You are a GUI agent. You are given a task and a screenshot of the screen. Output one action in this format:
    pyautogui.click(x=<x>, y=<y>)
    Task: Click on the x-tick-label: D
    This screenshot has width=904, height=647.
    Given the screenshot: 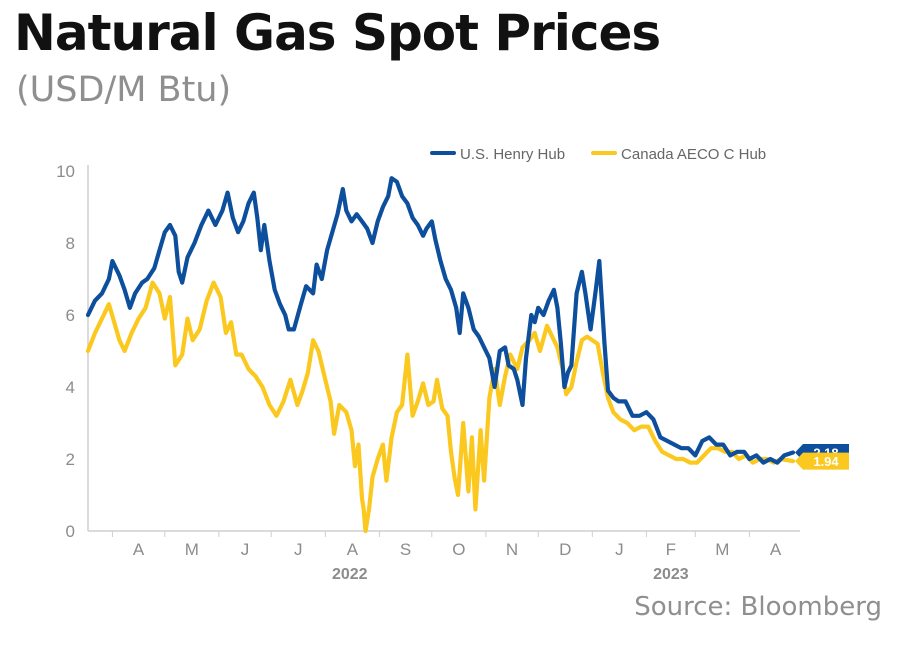 What is the action you would take?
    pyautogui.click(x=565, y=549)
    